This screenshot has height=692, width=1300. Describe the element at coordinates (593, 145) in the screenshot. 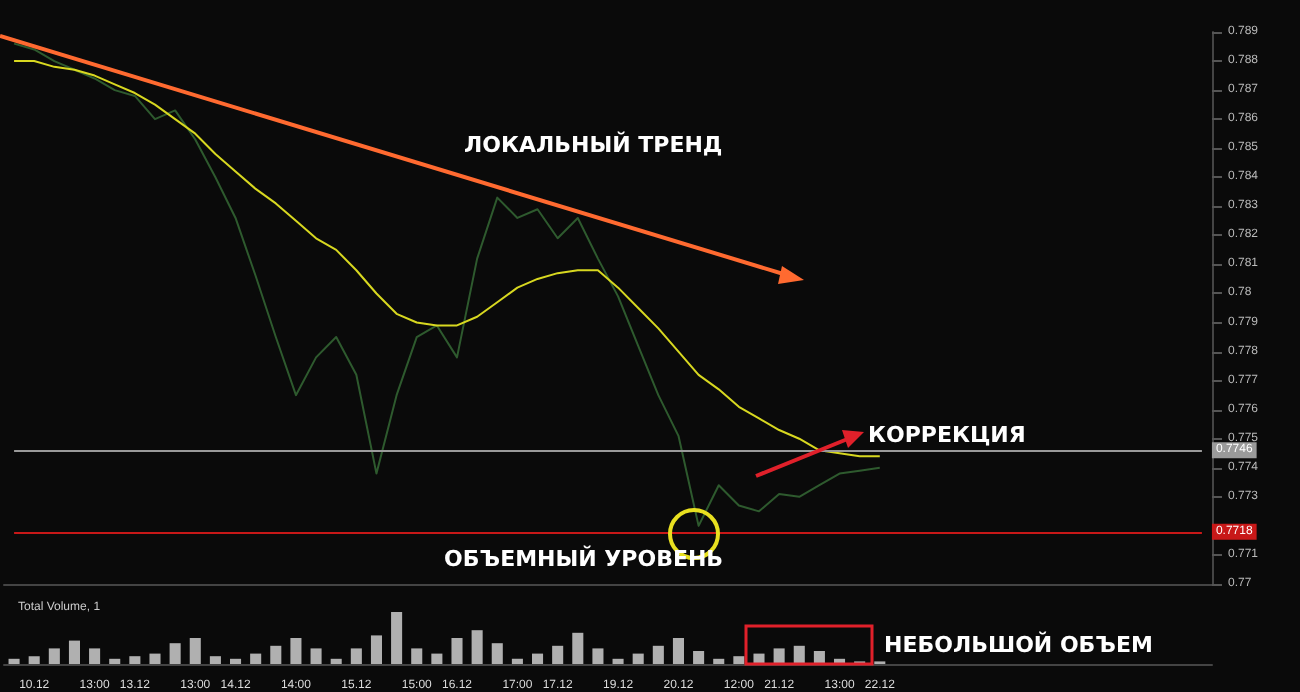

I see `annotation: ЛОКАЛЬНЫЙ ТРЕНД` at that location.